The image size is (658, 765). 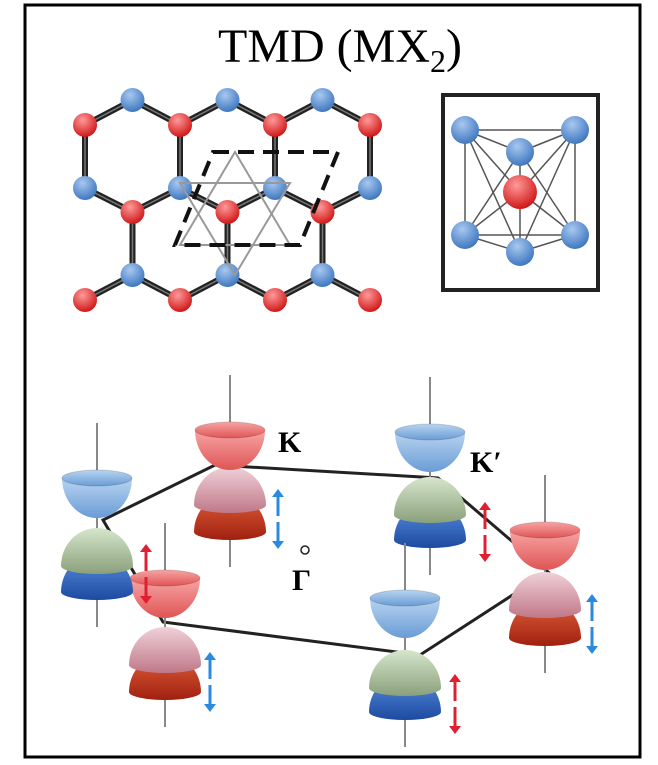 What do you see at coordinates (290, 442) in the screenshot?
I see `label-k: K` at bounding box center [290, 442].